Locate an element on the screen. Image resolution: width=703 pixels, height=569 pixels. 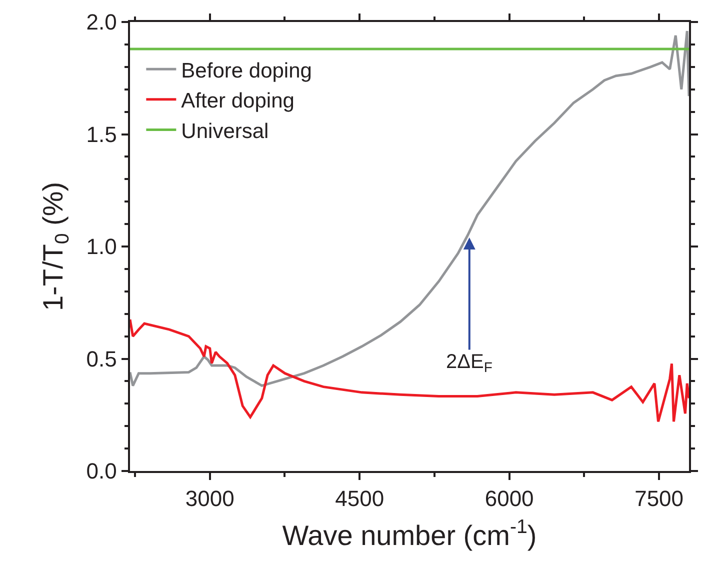
x-tick-label: 7500 is located at coordinates (659, 499).